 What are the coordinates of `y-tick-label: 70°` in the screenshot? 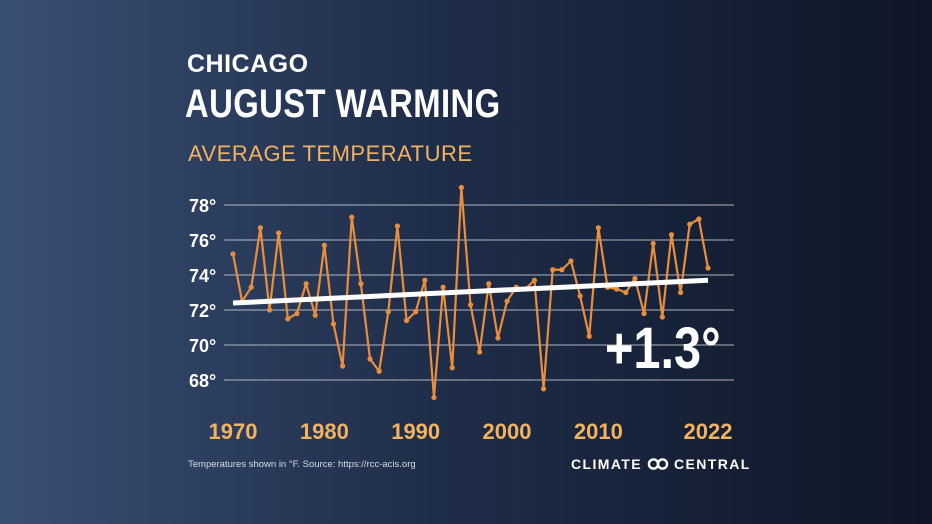 It's located at (202, 346).